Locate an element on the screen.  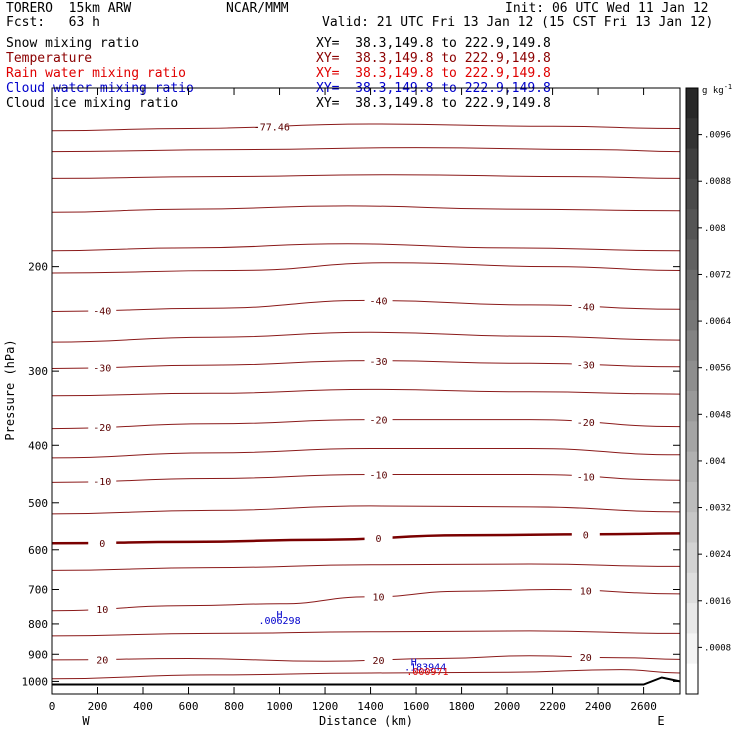
annotation-4: .000971 is located at coordinates (427, 672).